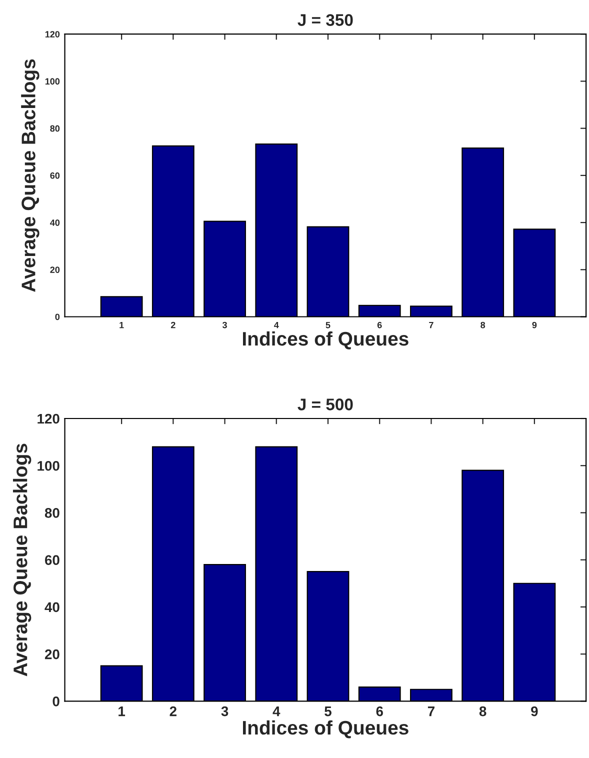 Image resolution: width=589 pixels, height=758 pixels. Describe the element at coordinates (325, 404) in the screenshot. I see `chart-title: J = 500` at that location.